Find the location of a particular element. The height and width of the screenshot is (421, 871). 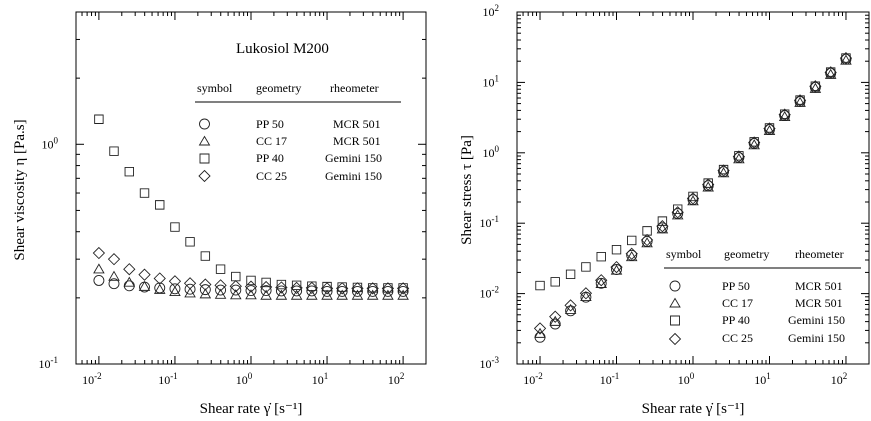

legend-header-symbol: symbol is located at coordinates (684, 254).